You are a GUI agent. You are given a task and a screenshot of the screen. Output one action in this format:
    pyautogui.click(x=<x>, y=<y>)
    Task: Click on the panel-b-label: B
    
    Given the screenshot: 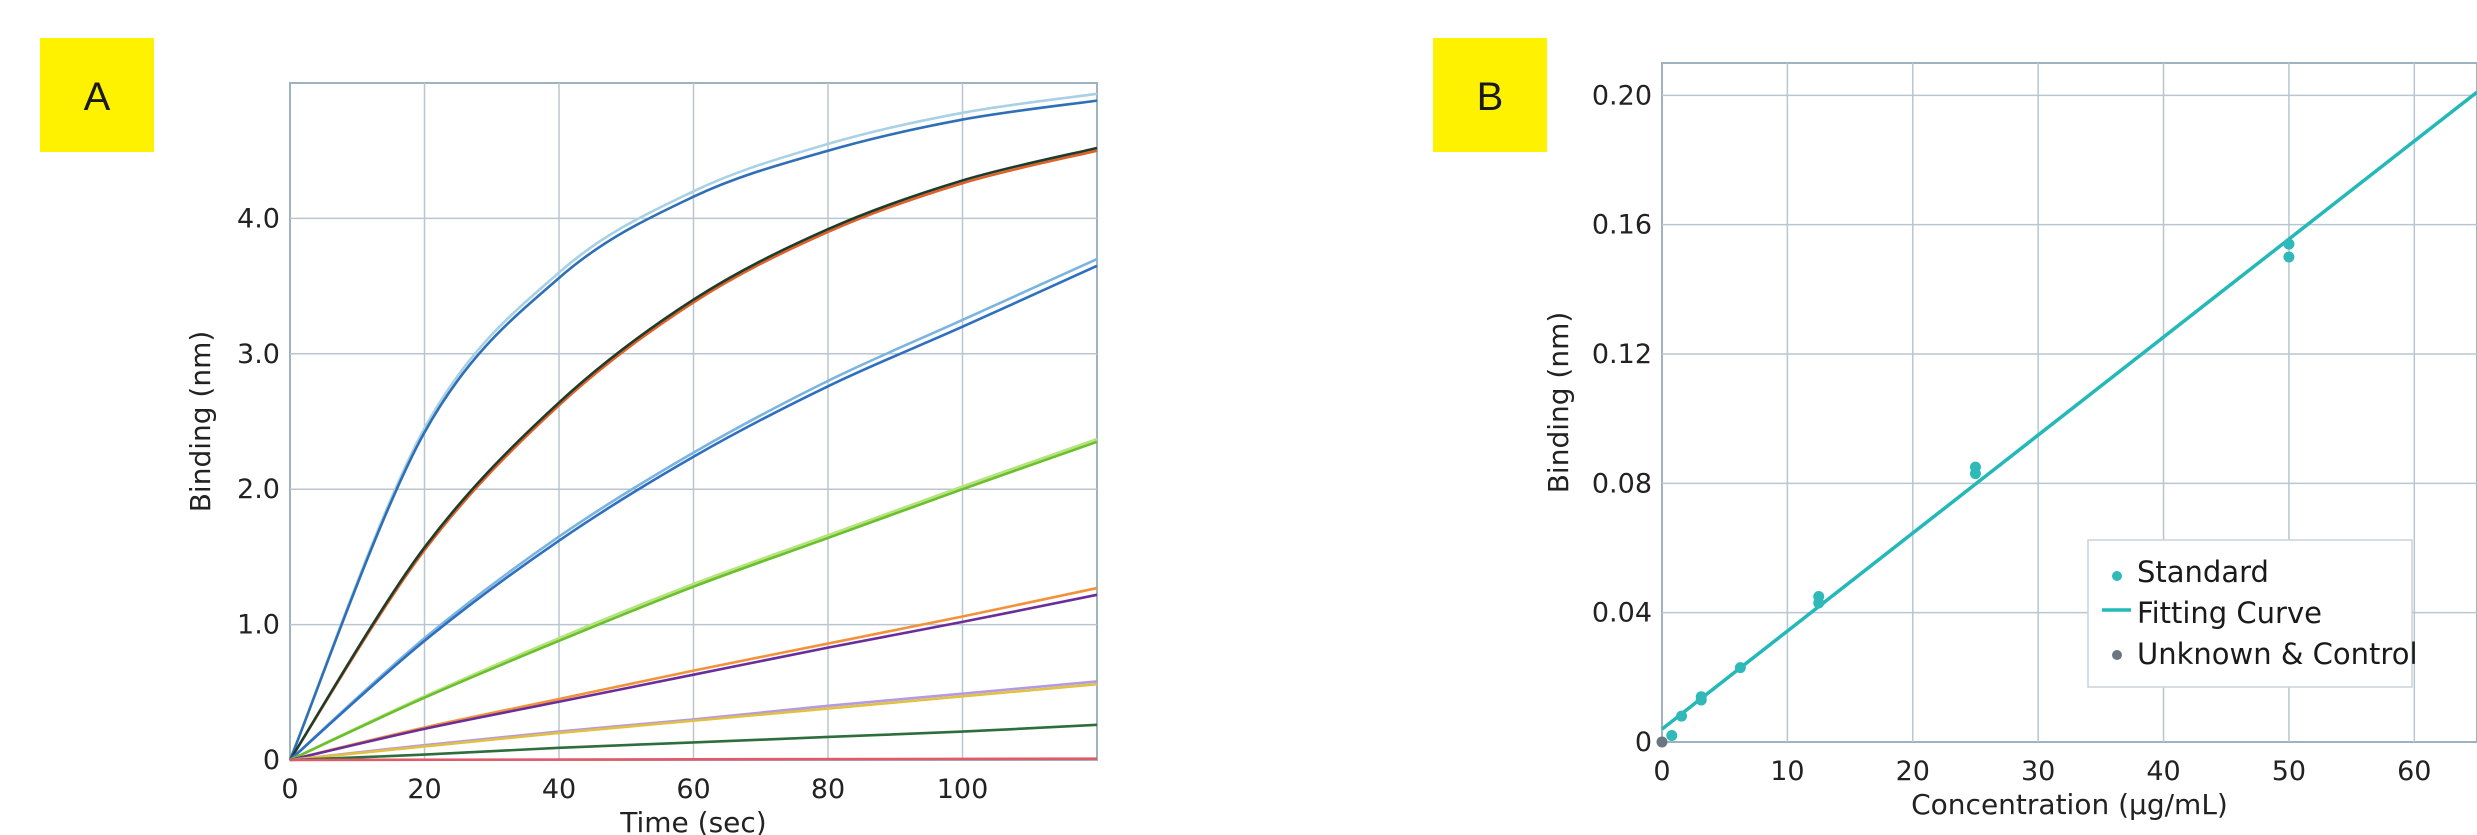 What is the action you would take?
    pyautogui.click(x=1490, y=97)
    